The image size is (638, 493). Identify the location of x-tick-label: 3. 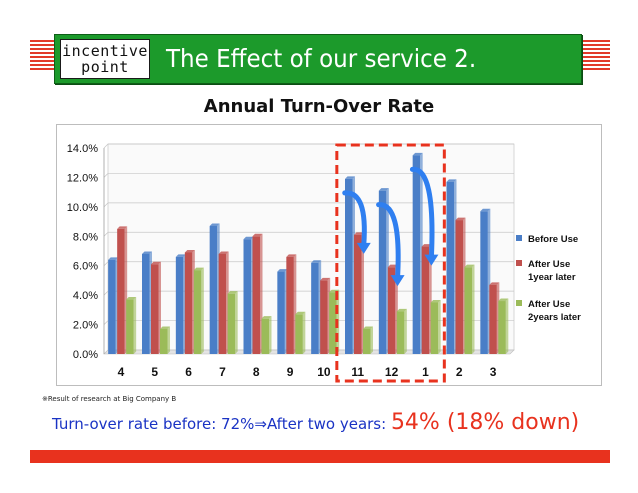
(493, 372).